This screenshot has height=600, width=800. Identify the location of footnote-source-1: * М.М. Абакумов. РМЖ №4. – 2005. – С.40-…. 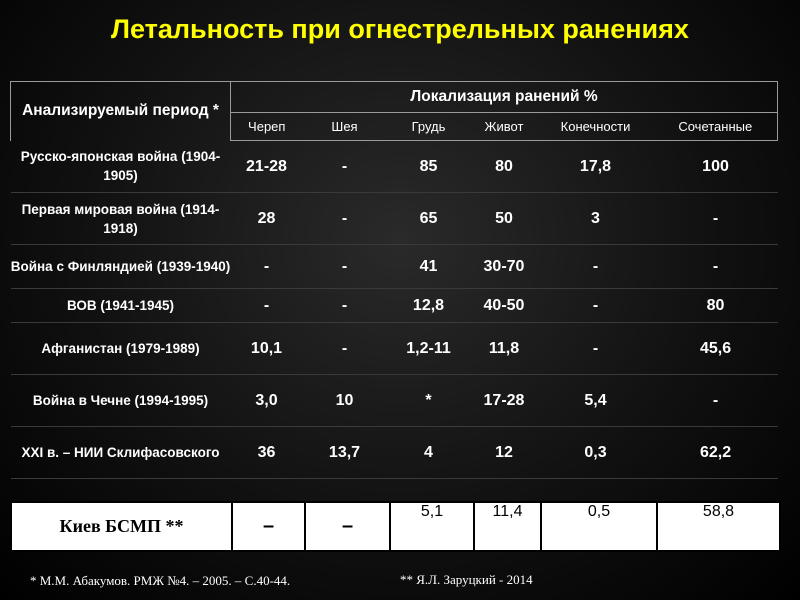
(160, 580).